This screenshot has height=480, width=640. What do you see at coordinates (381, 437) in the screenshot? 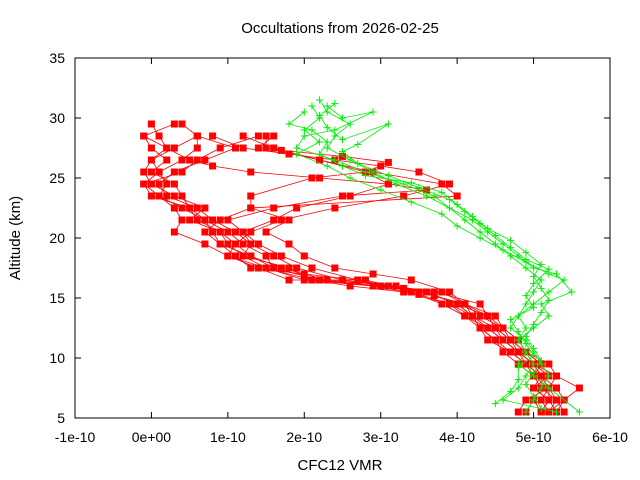
I see `x-tick-label: 3e-10` at bounding box center [381, 437].